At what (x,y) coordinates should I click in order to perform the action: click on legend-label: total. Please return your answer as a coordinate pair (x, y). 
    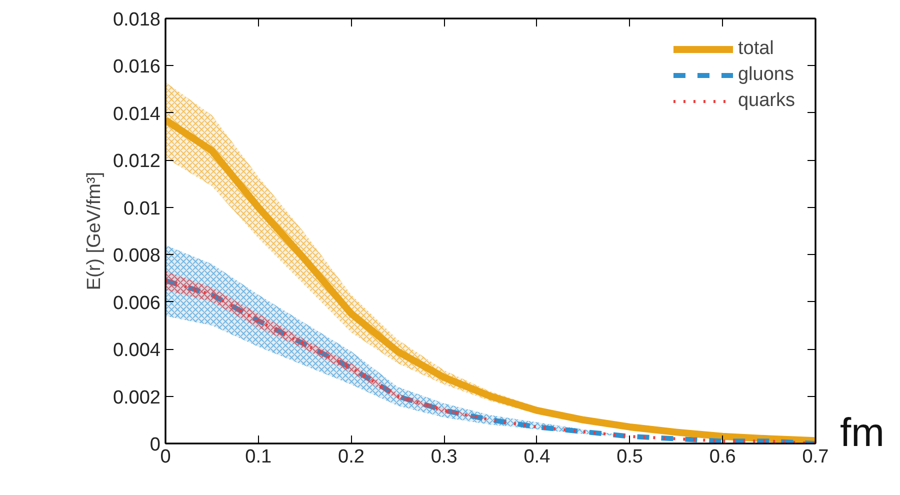
    Looking at the image, I should click on (756, 49).